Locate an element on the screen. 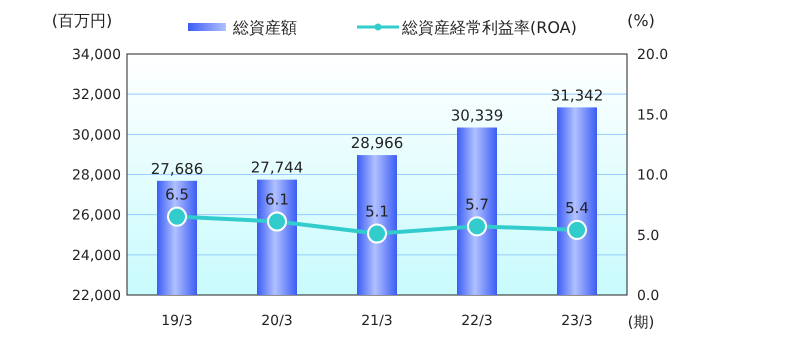  data-label: 28,966 is located at coordinates (377, 143).